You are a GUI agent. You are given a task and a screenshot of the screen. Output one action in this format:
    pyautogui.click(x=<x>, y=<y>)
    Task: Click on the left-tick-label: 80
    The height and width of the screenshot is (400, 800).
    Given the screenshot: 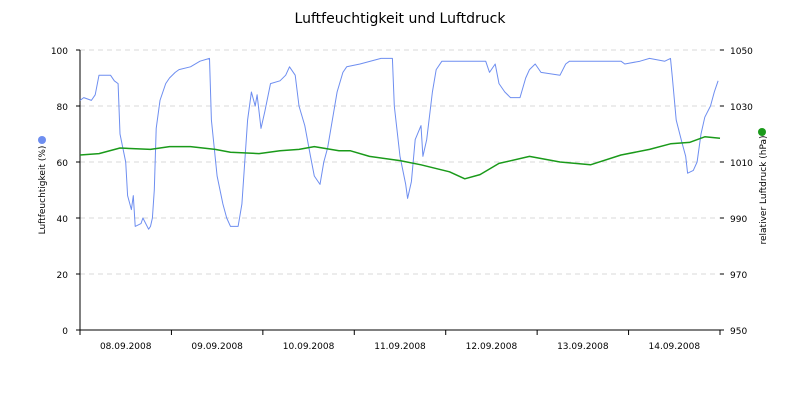 What is the action you would take?
    pyautogui.click(x=63, y=108)
    